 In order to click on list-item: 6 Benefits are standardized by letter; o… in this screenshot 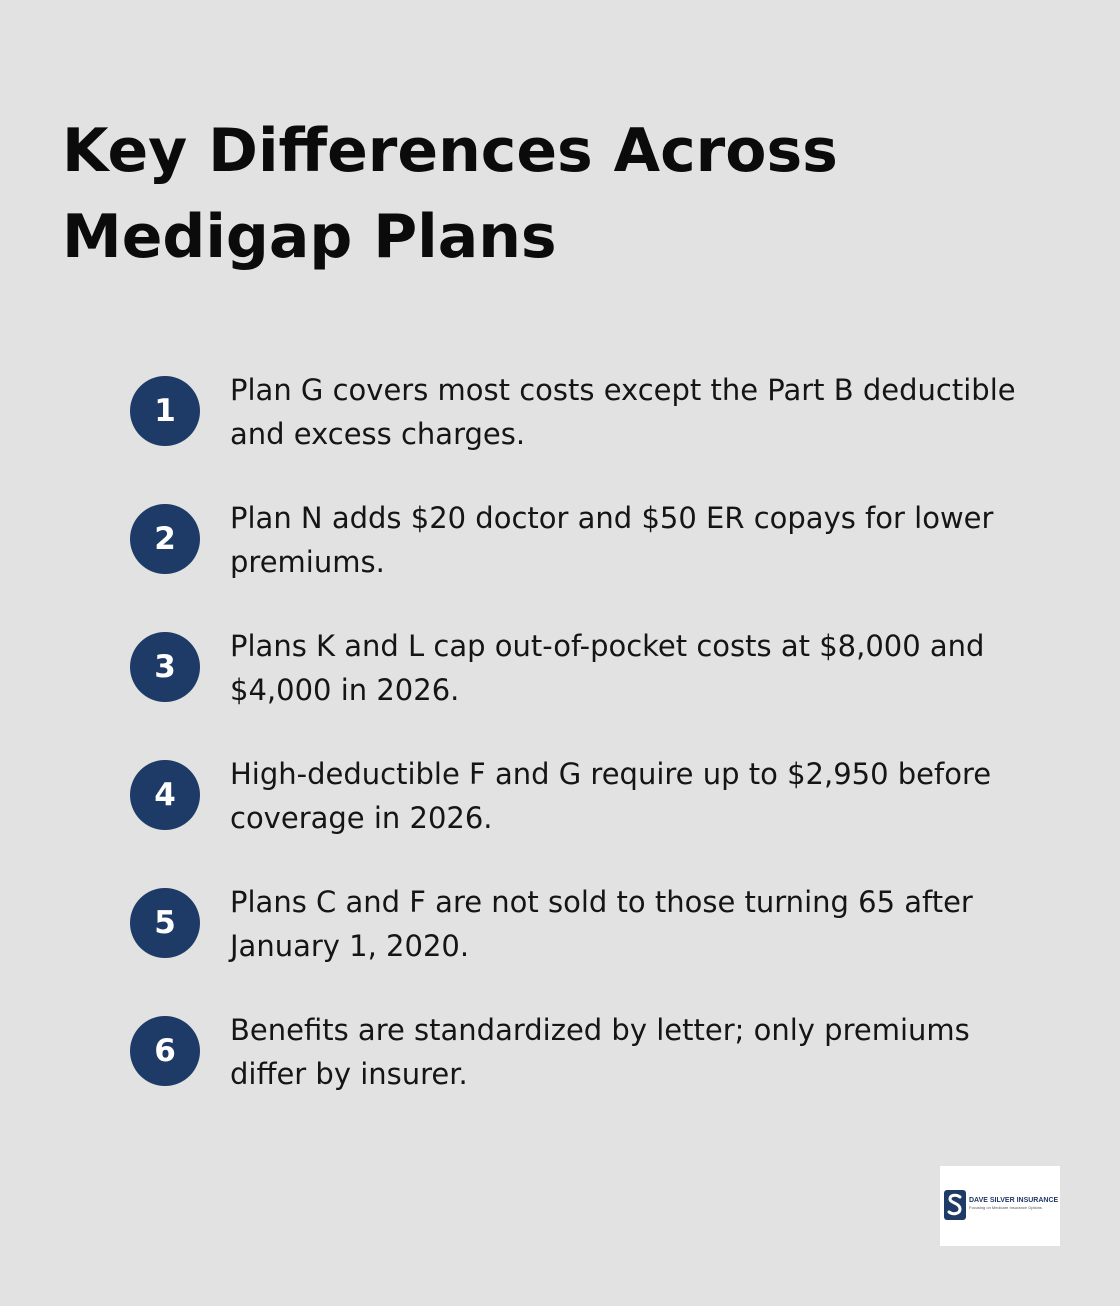, I will do `click(590, 1072)`.